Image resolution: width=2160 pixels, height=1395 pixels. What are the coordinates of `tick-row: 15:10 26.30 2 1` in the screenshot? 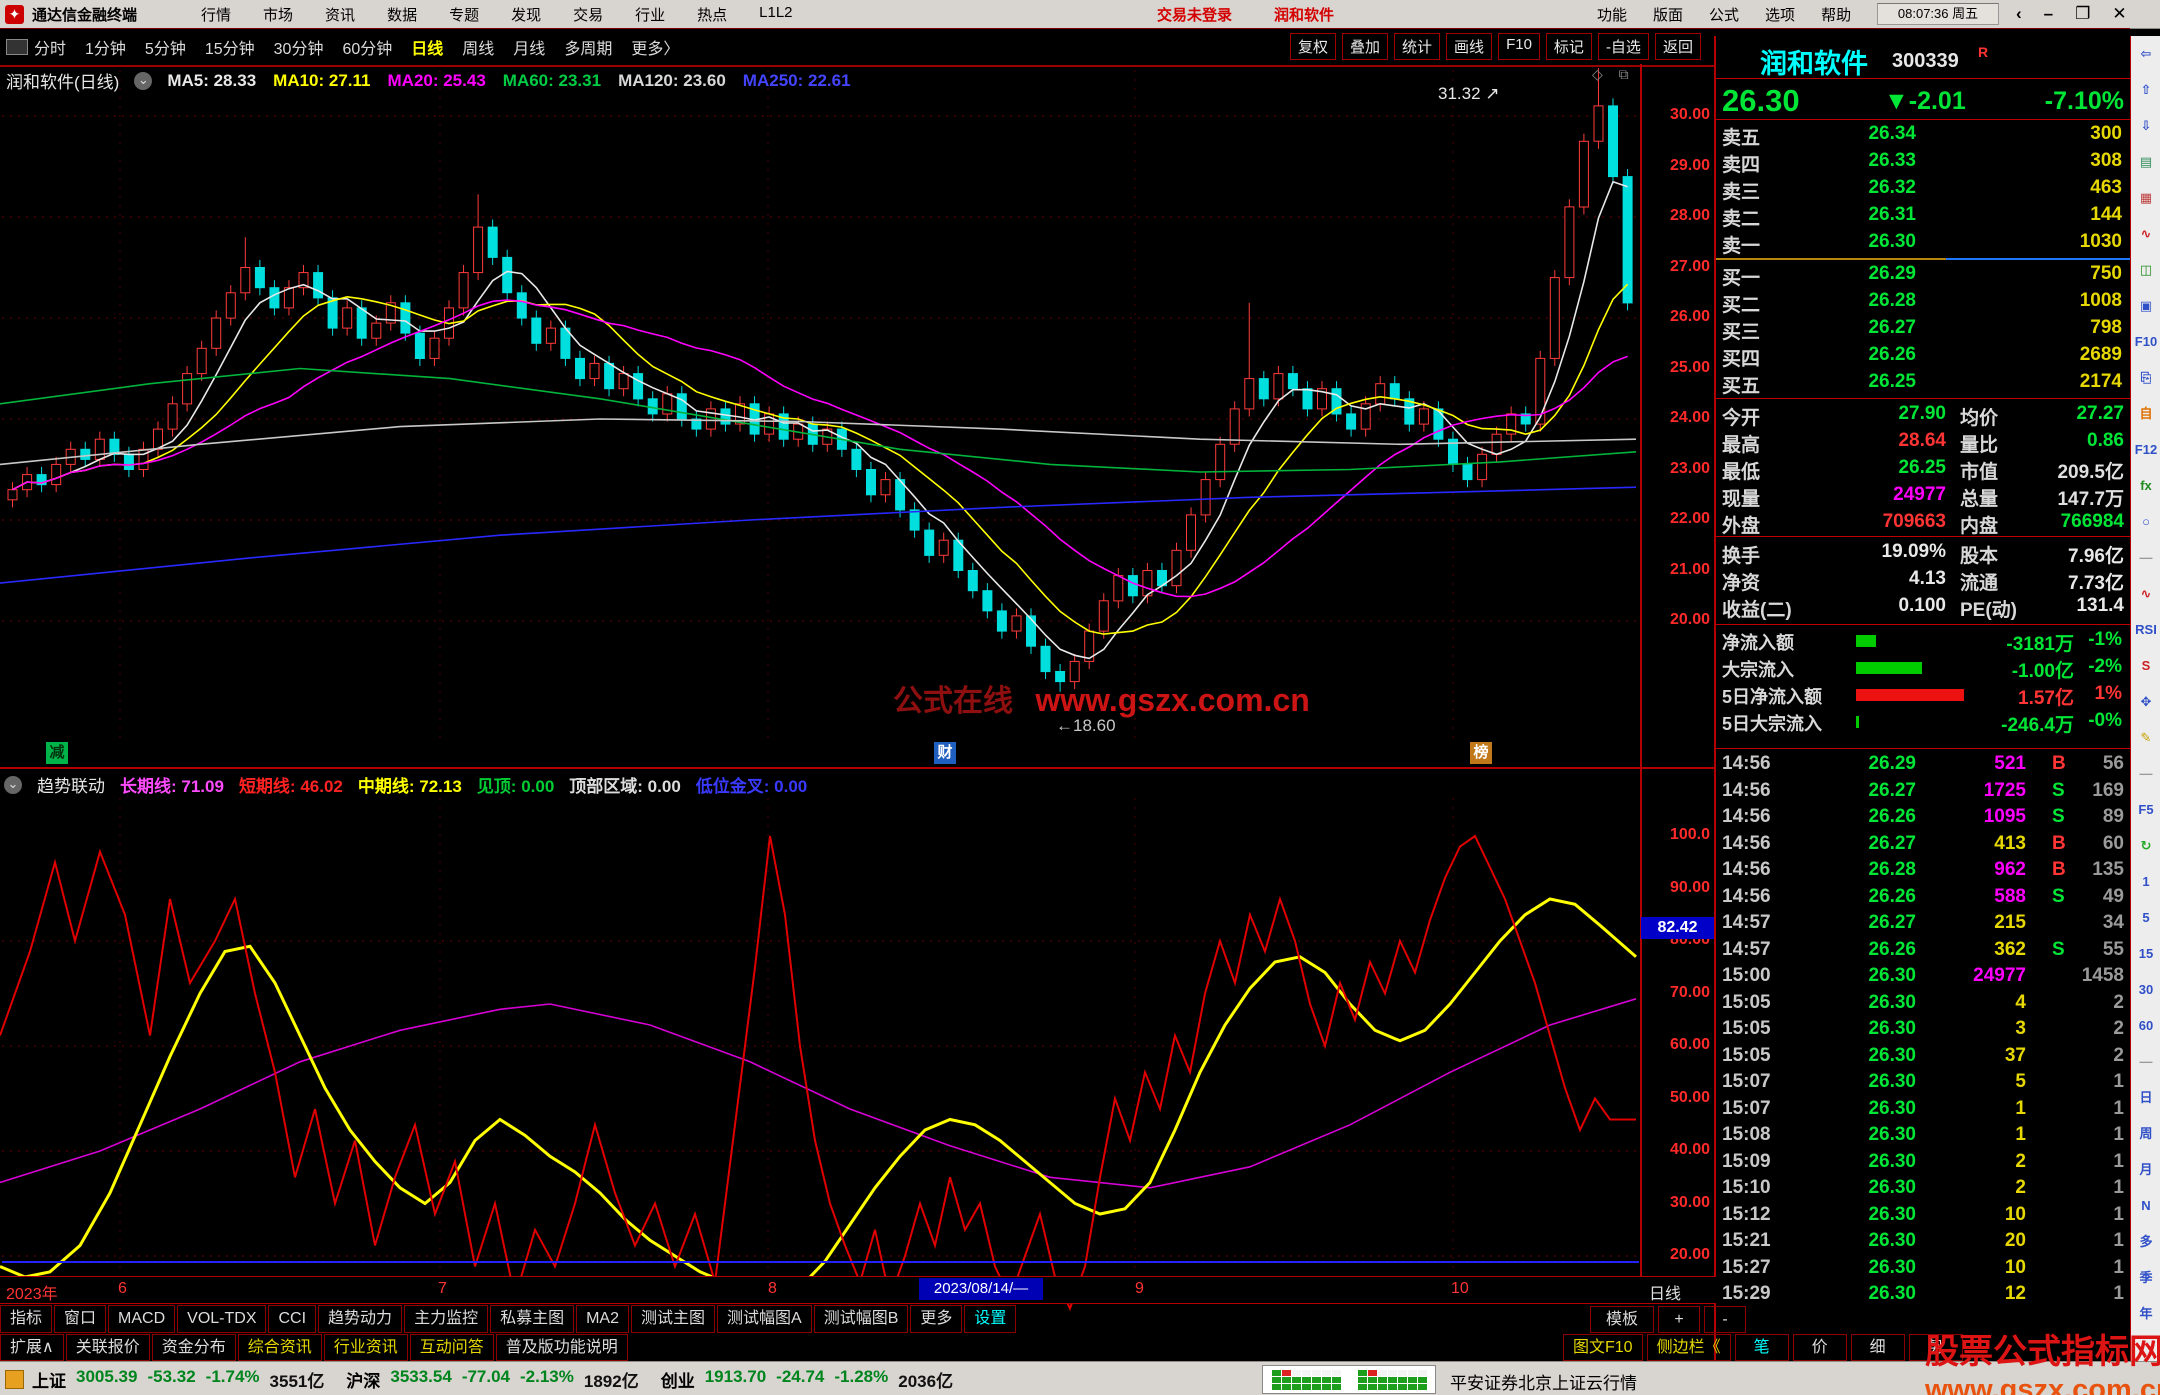 It's located at (1923, 1189).